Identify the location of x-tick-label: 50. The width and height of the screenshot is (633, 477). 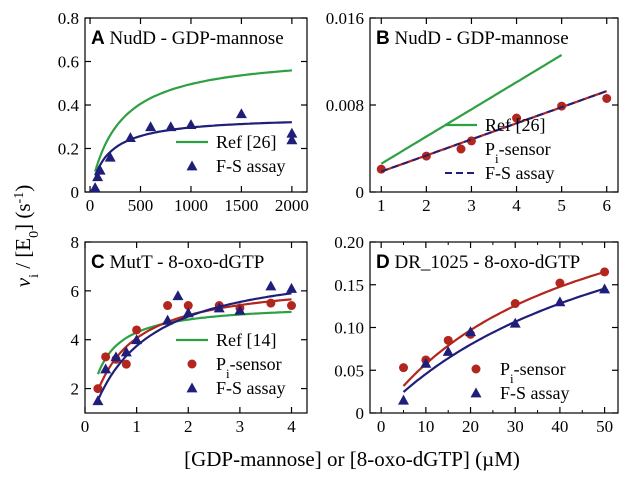
(604, 426).